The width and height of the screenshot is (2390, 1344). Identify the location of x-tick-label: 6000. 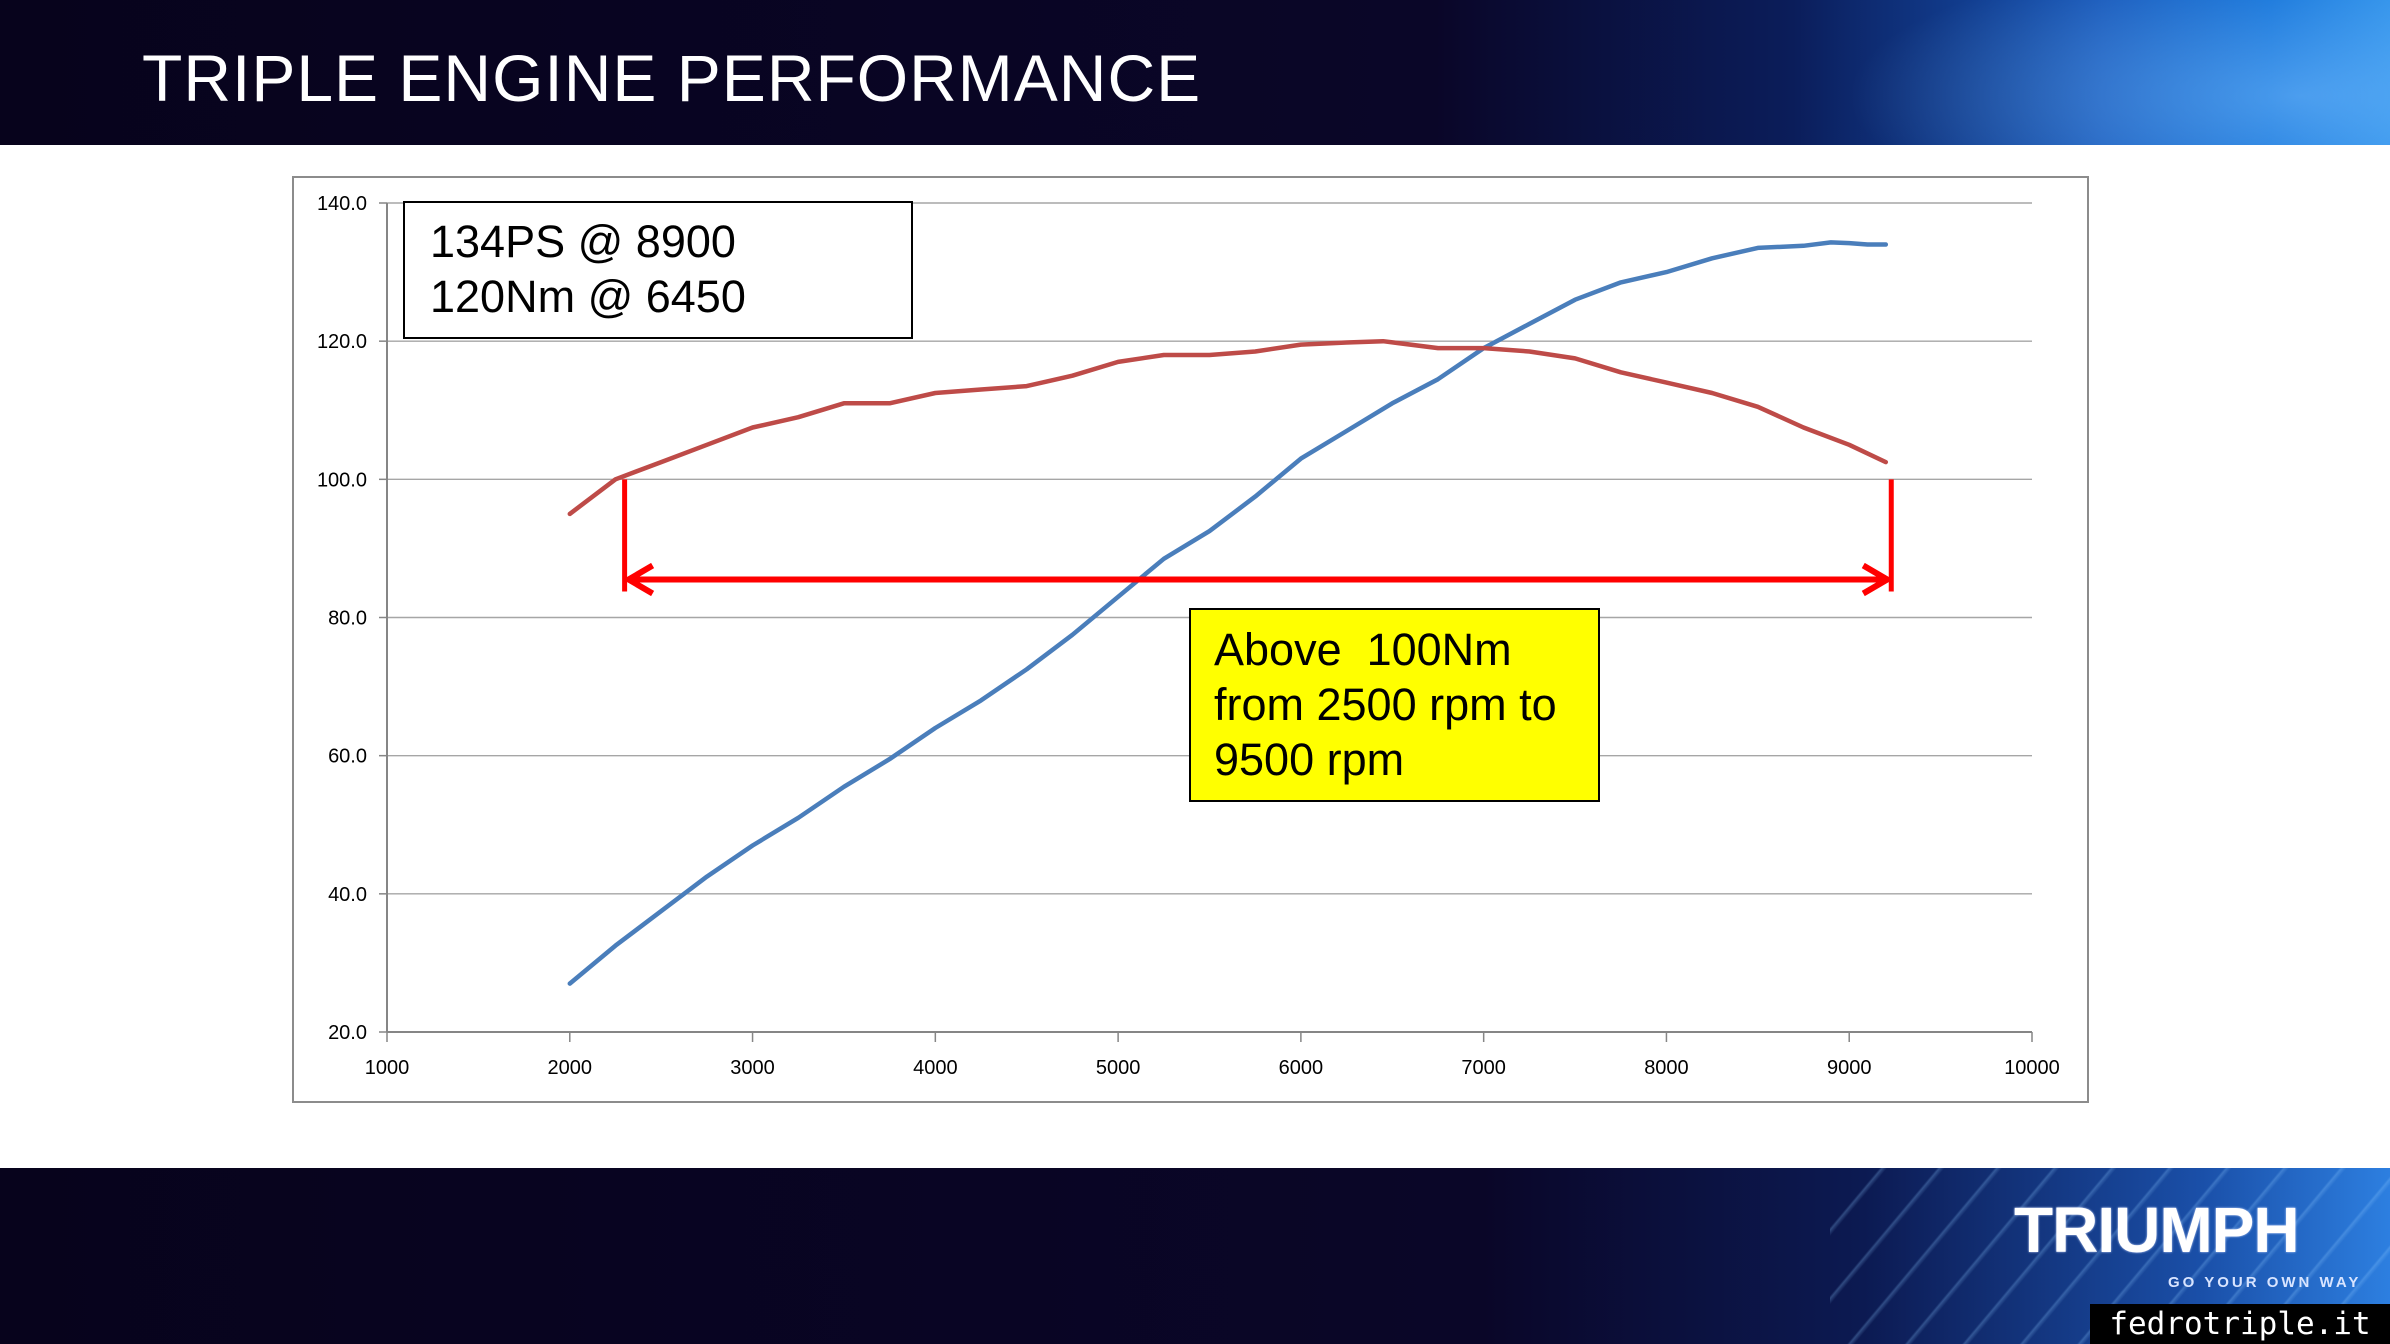
(1301, 1068).